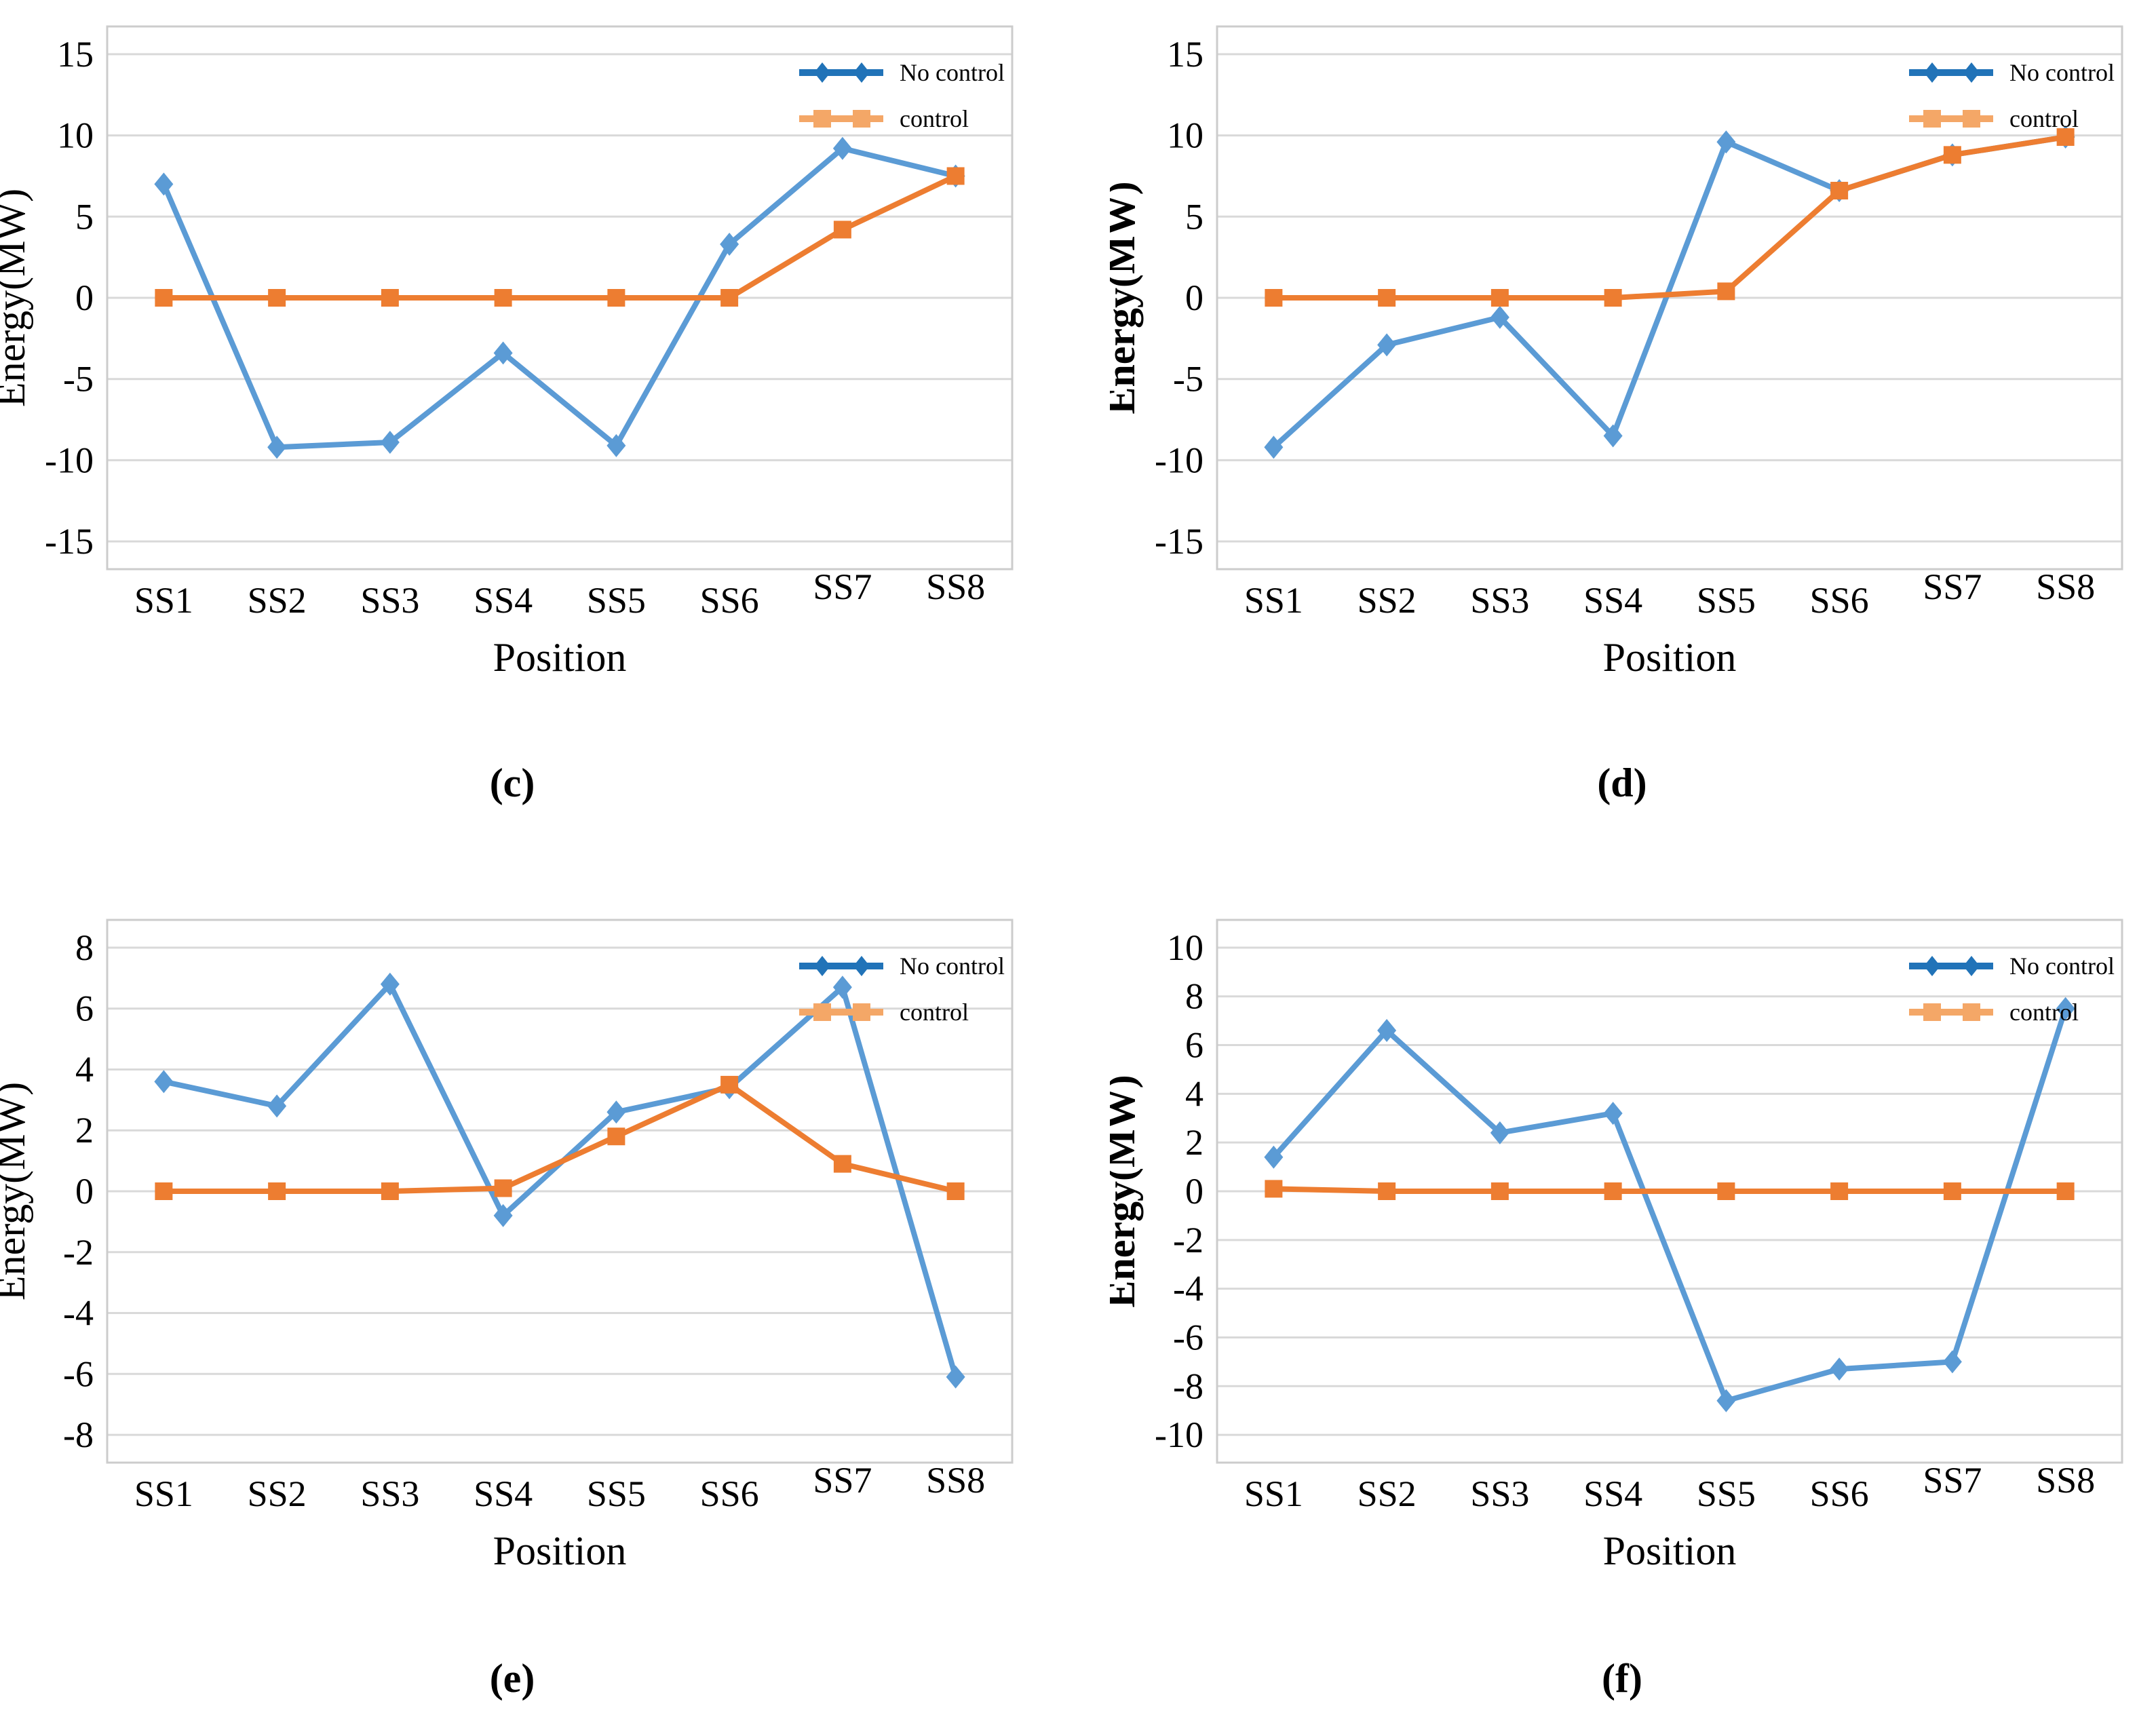 Image resolution: width=2137 pixels, height=1736 pixels. I want to click on x-tick-label: SS2, so click(1387, 1493).